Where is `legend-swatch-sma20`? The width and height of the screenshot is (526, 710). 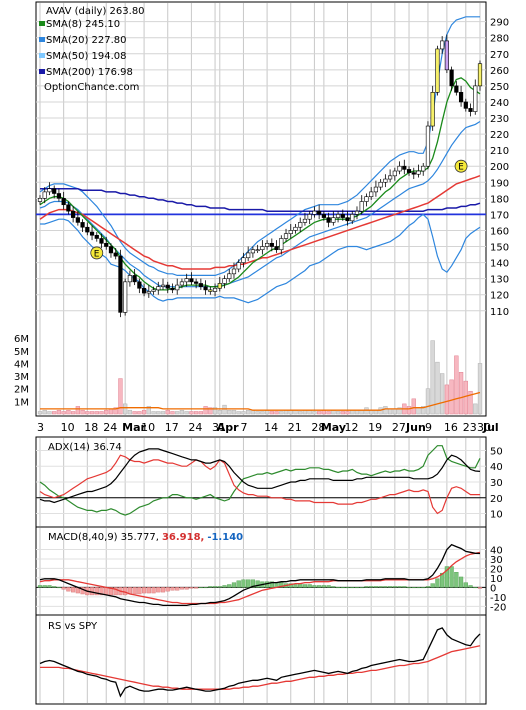 legend-swatch-sma20 is located at coordinates (42, 39).